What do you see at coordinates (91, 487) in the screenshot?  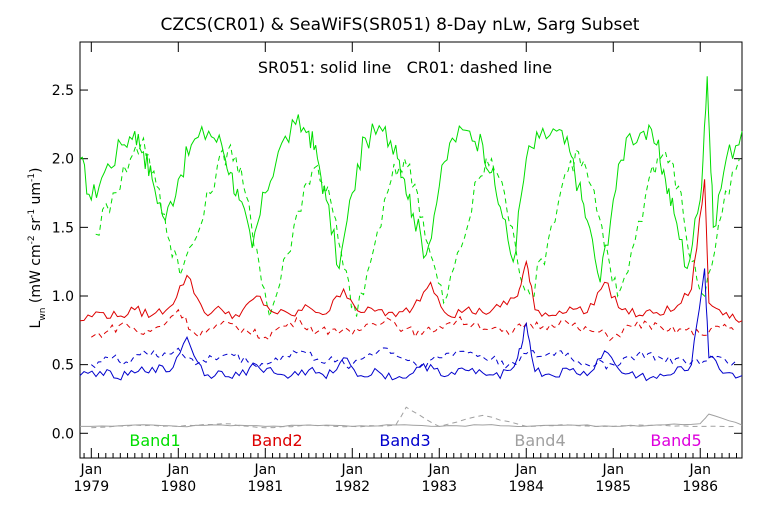 I see `x-tick-year: 1979` at bounding box center [91, 487].